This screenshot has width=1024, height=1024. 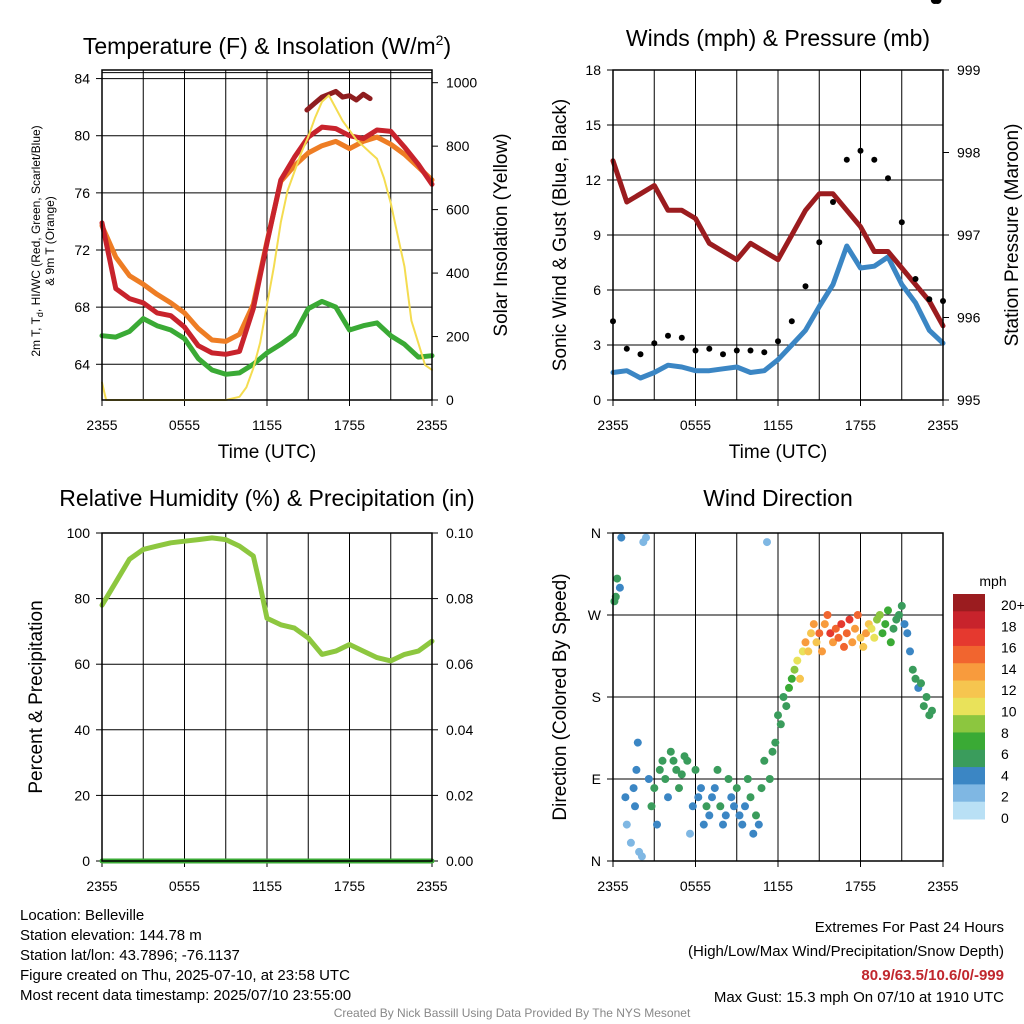 What do you see at coordinates (1009, 669) in the screenshot?
I see `colorbar-label: 14` at bounding box center [1009, 669].